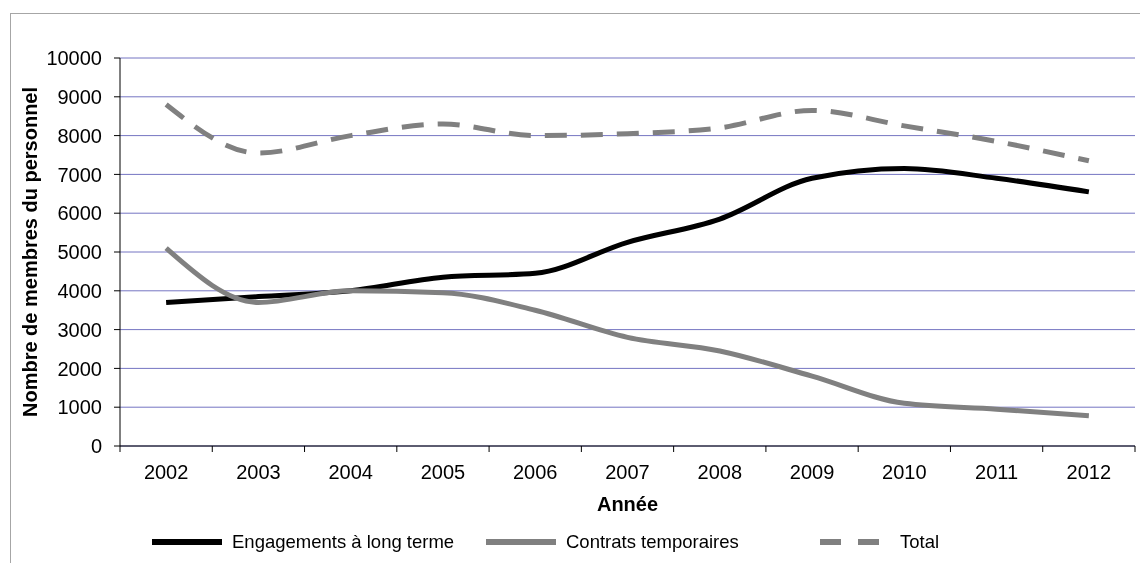 This screenshot has height=563, width=1143. I want to click on y-tick-label: 7000, so click(79, 174).